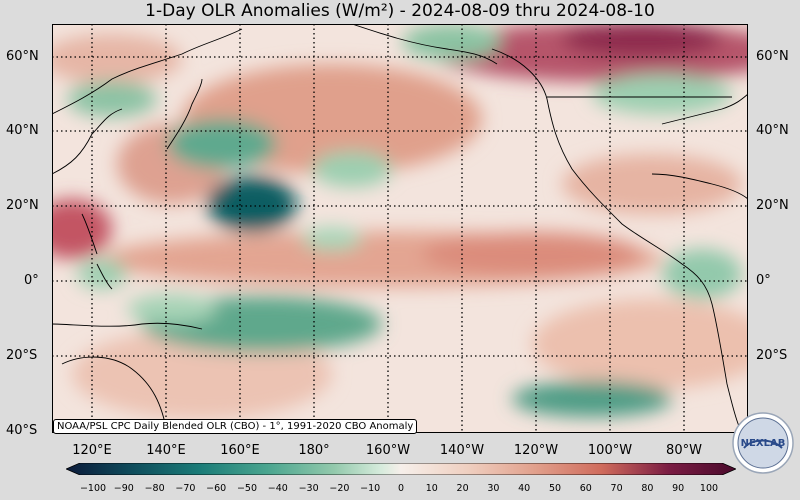 Image resolution: width=800 pixels, height=500 pixels. What do you see at coordinates (185, 488) in the screenshot?
I see `colorbar-tick-label: −70` at bounding box center [185, 488].